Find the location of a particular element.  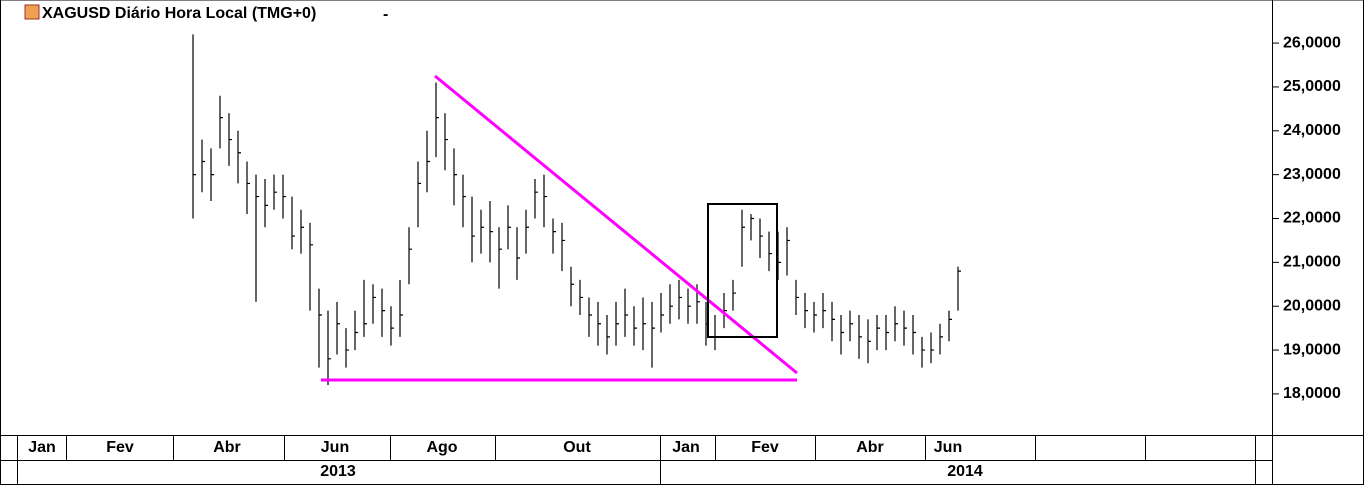

y-tick-label: 18,0000 is located at coordinates (1312, 393).